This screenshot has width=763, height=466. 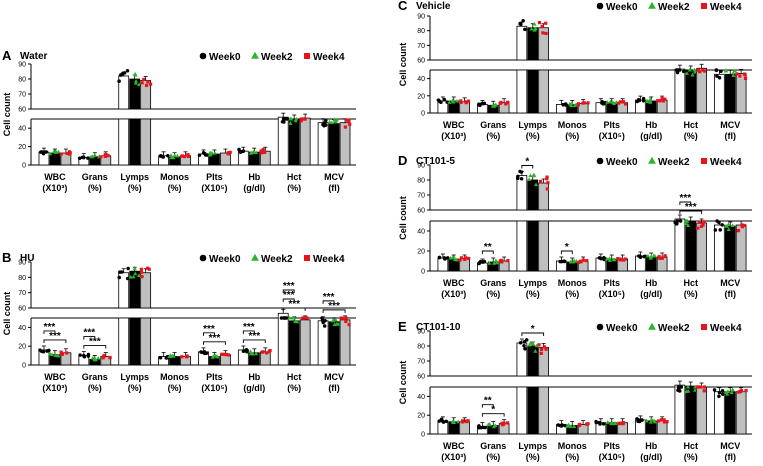 I want to click on y-tick-label: 70, so click(x=421, y=46).